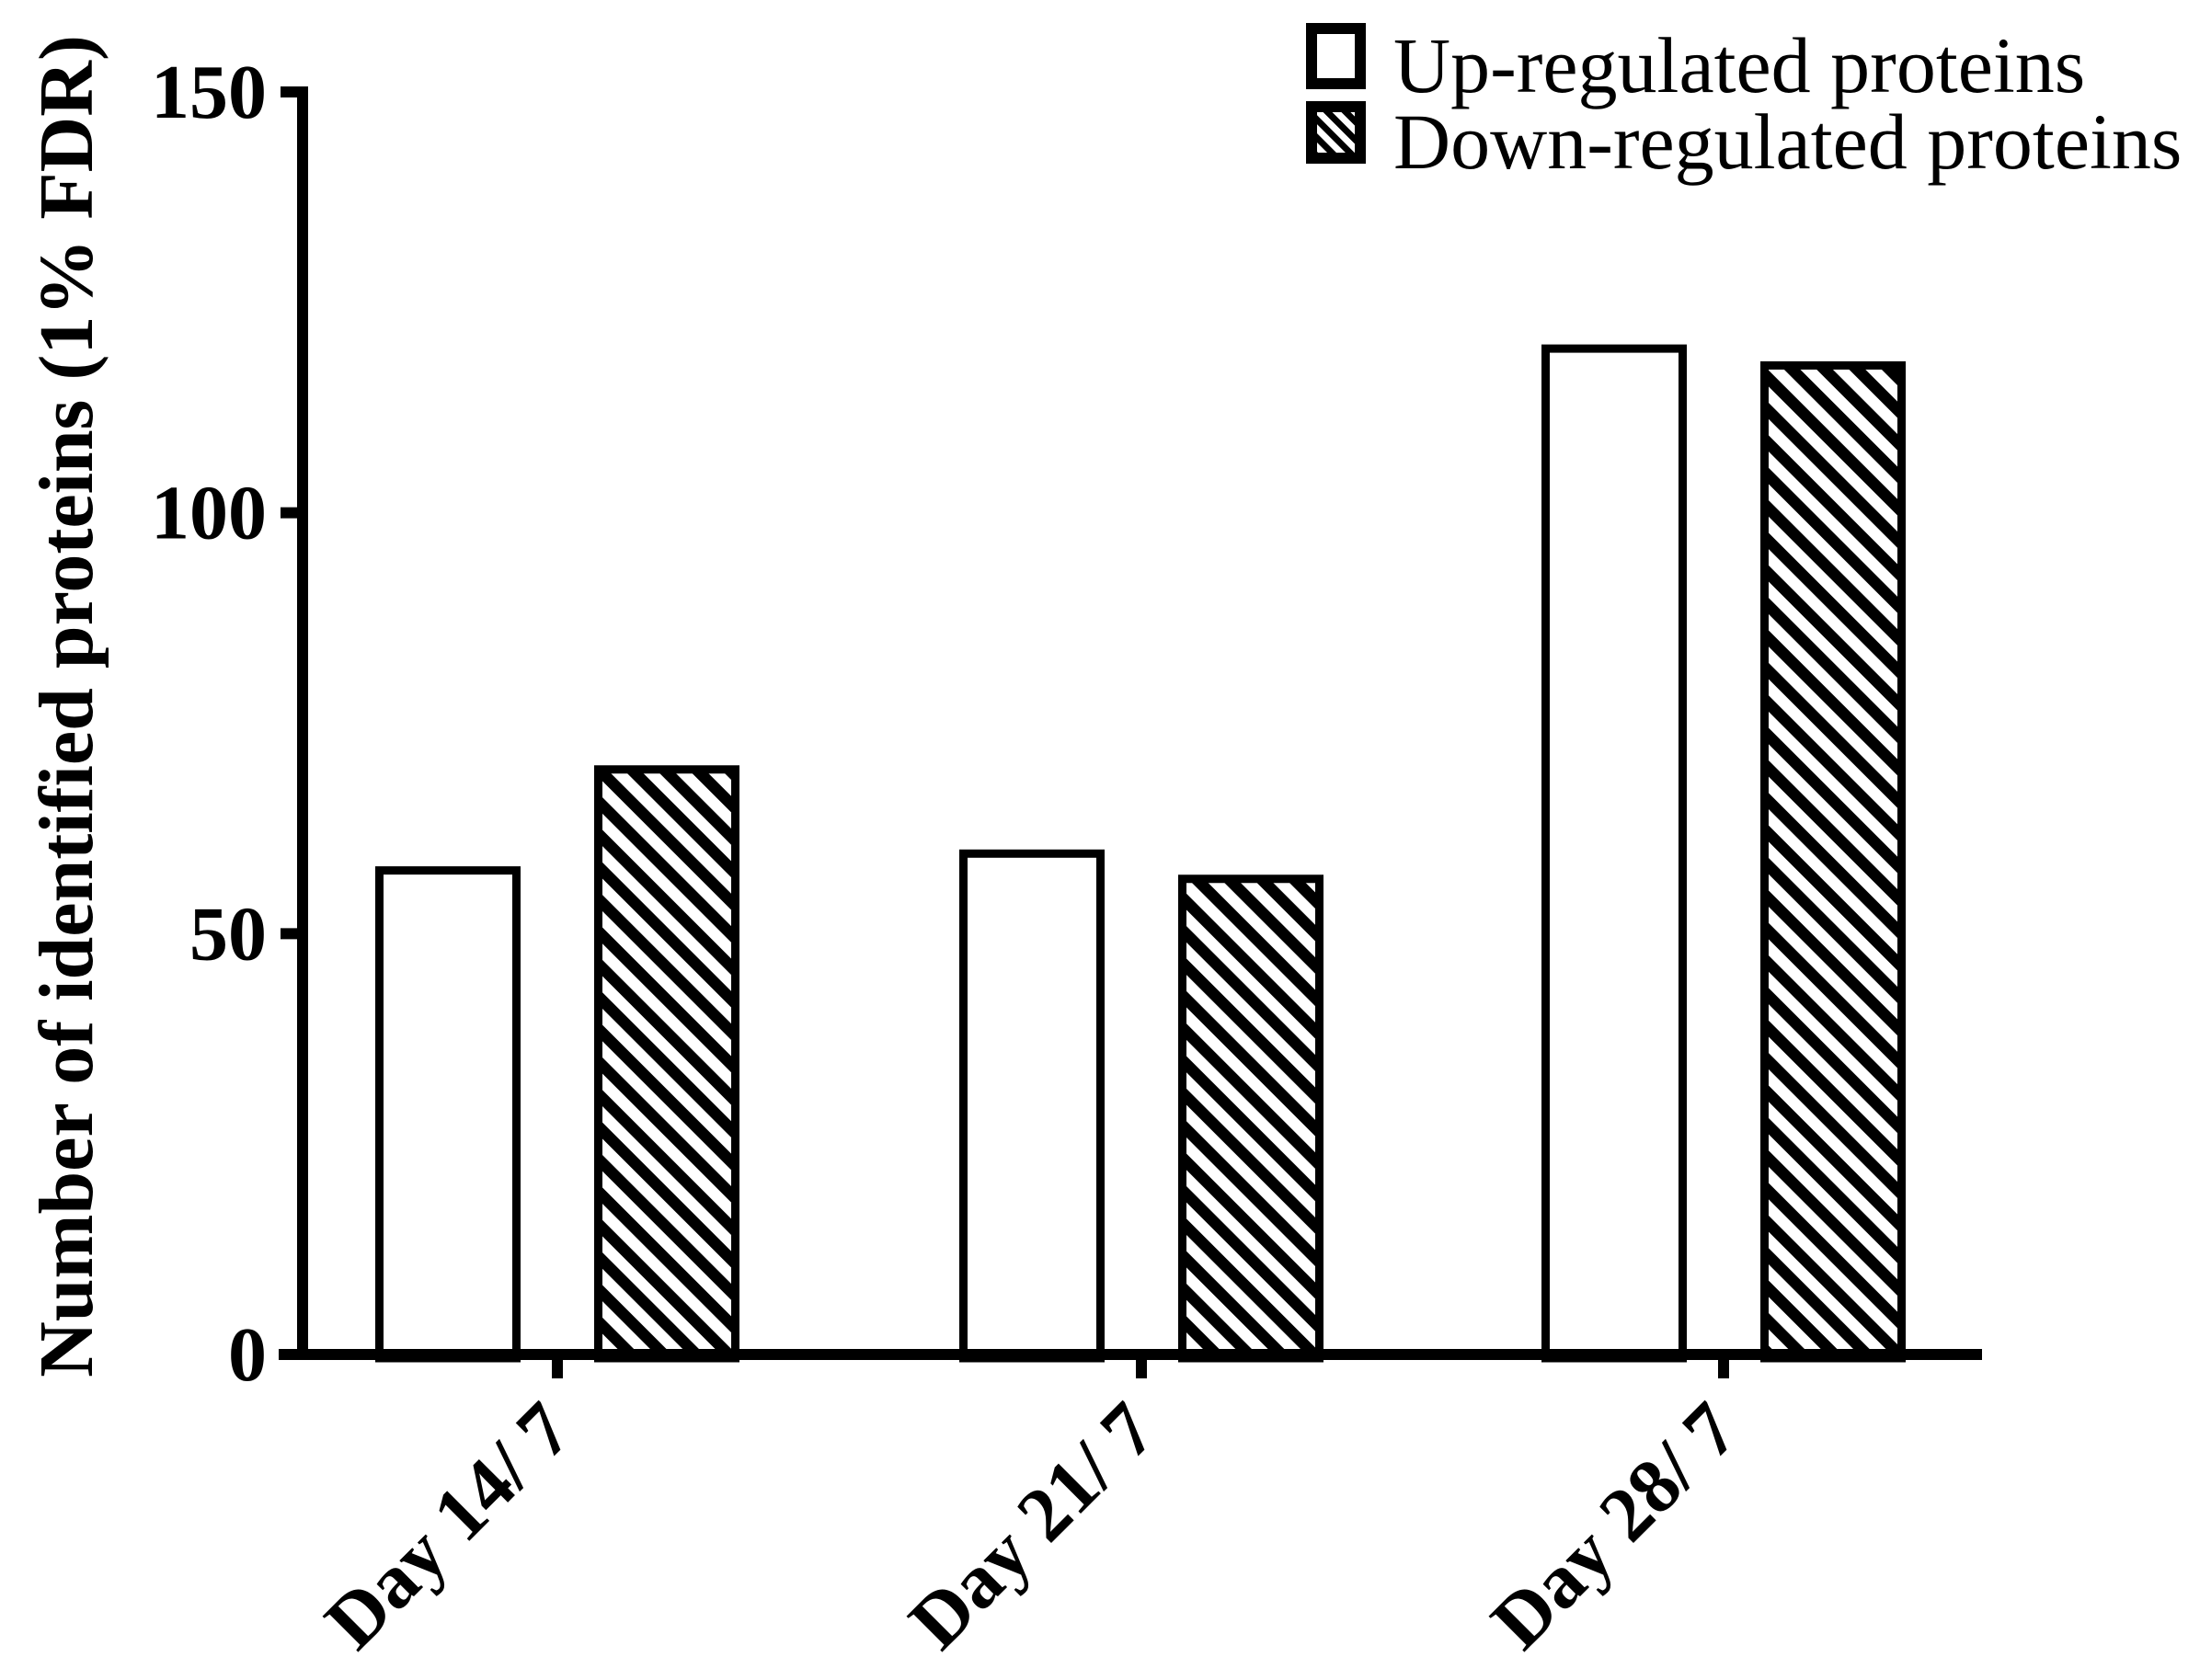 This screenshot has height=1680, width=2200. I want to click on y-tick-label: 0, so click(247, 1355).